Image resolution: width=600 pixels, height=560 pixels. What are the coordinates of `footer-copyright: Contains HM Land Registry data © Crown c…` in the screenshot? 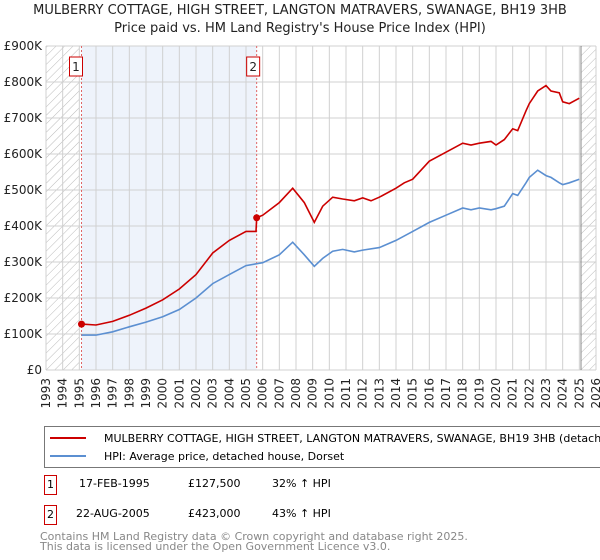 It's located at (254, 536).